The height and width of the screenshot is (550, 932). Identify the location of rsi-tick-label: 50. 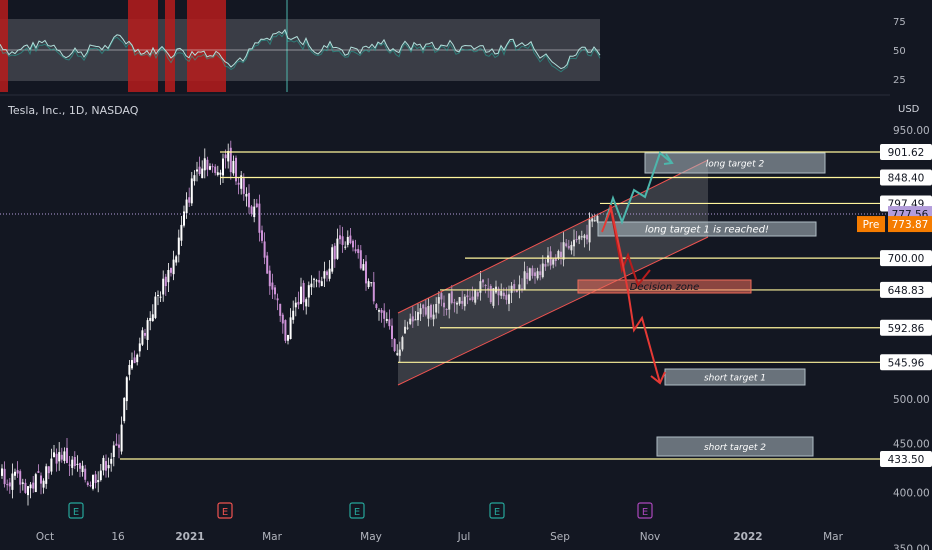
(899, 51).